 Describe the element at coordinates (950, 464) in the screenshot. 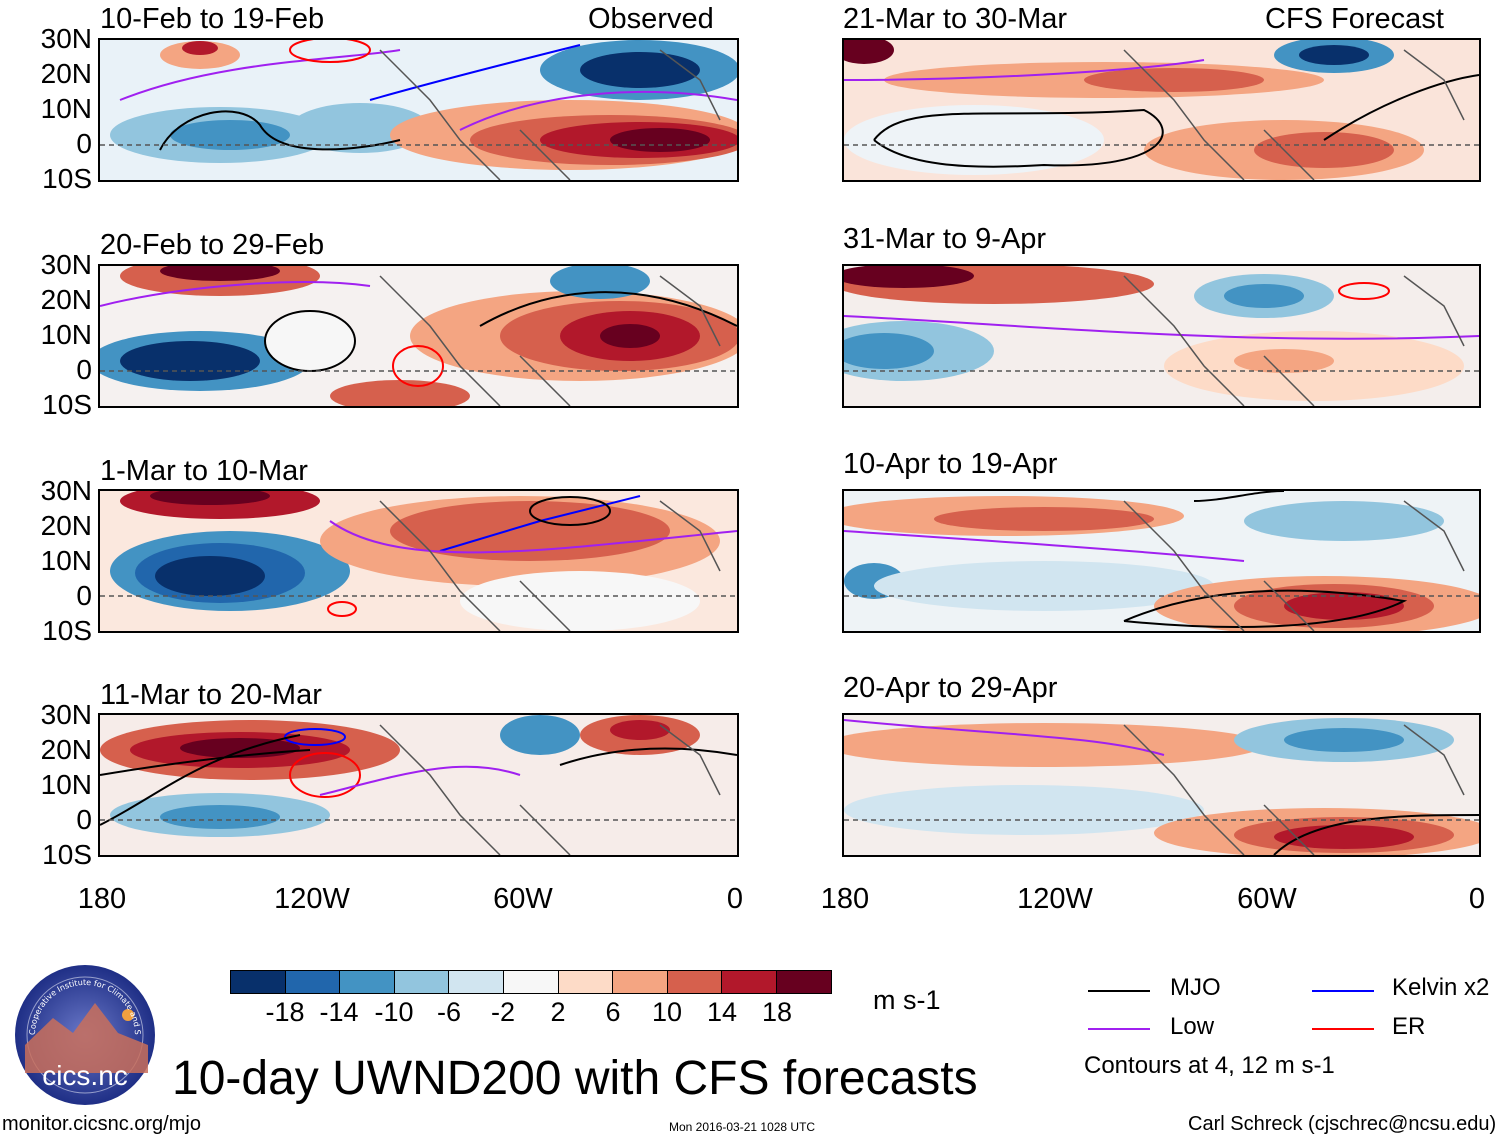

I see `panel-title-7: 10-Apr to 19-Apr` at that location.